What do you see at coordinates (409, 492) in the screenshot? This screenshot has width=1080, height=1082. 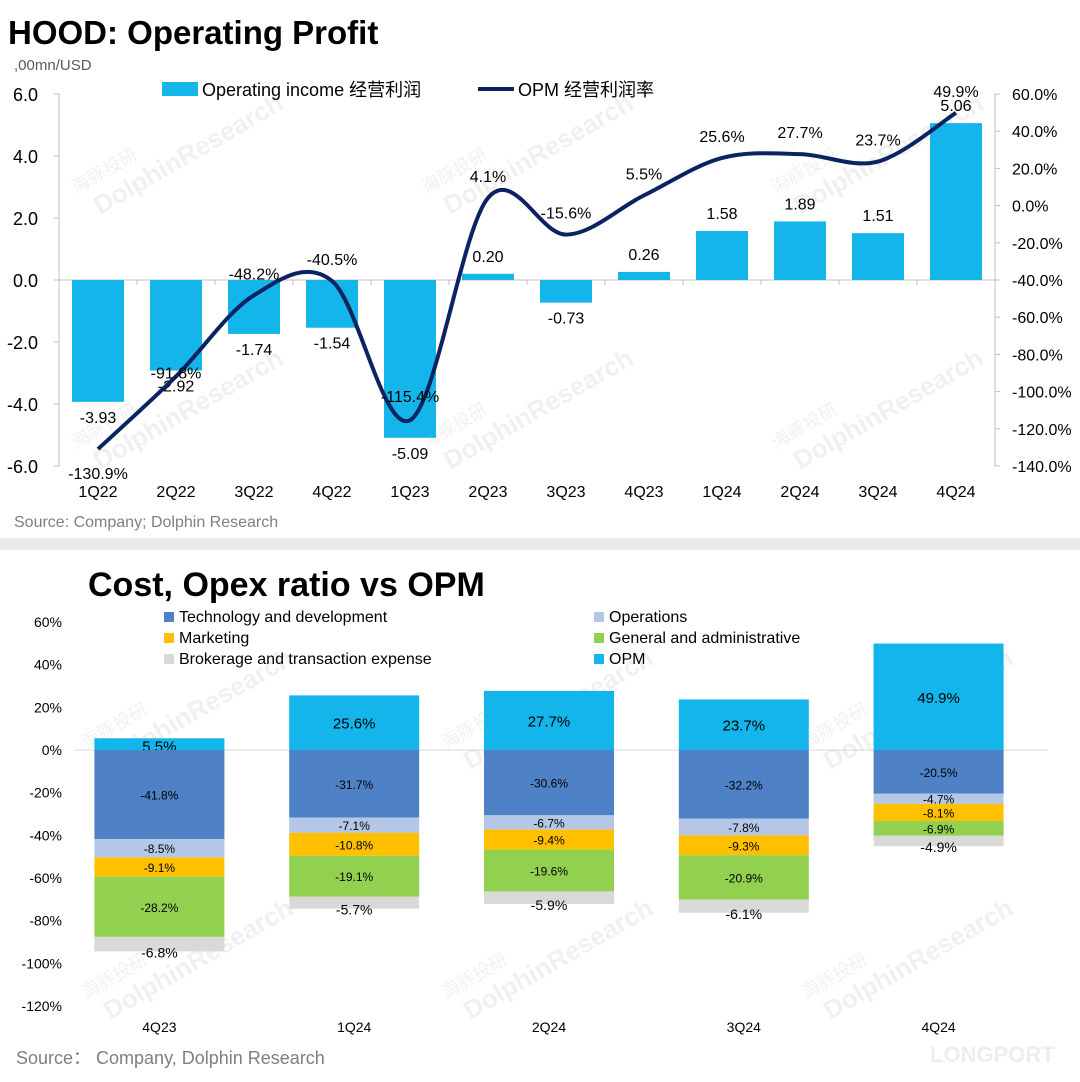 I see `category-label: 1Q23` at bounding box center [409, 492].